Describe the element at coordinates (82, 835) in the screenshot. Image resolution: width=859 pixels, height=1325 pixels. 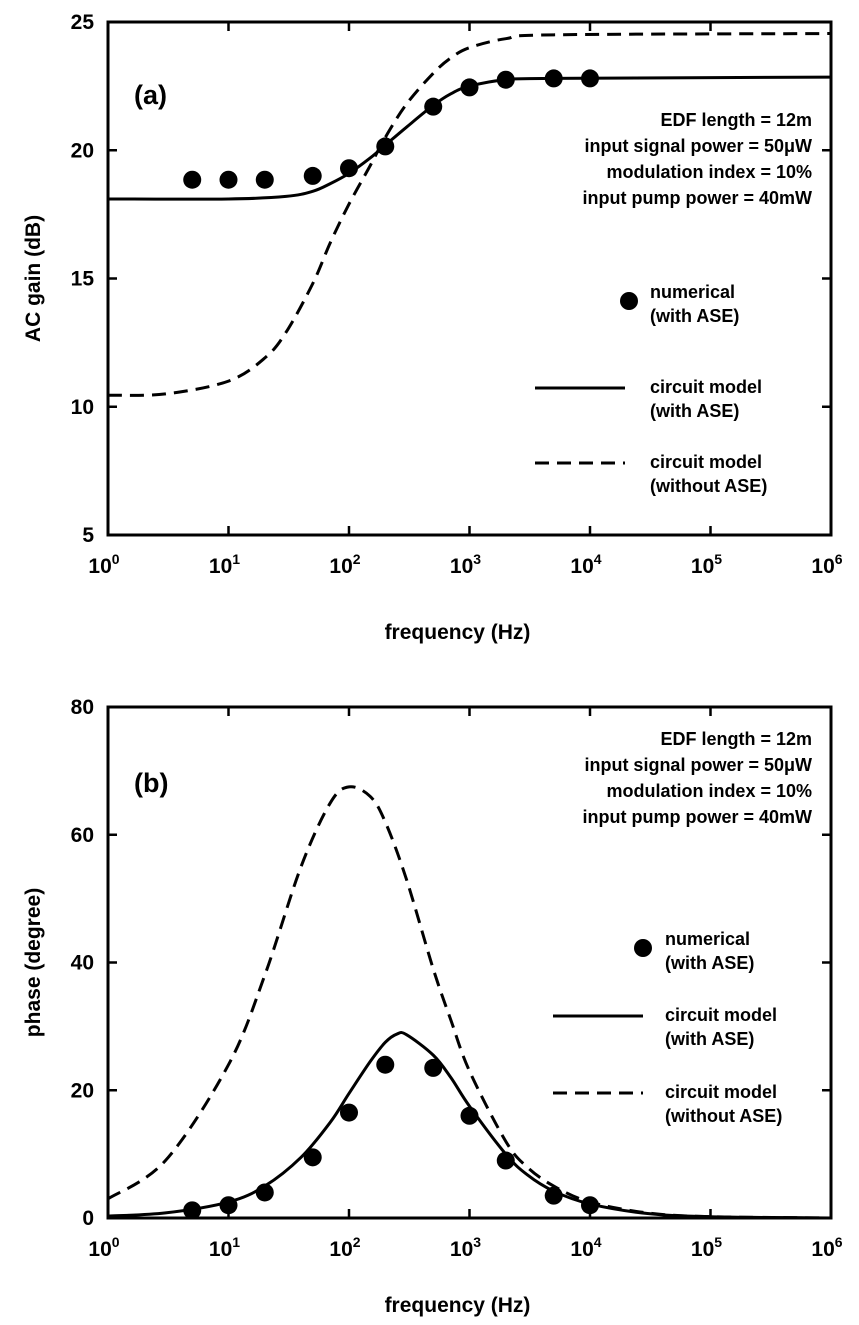
I see `y-tick-label: 60` at that location.